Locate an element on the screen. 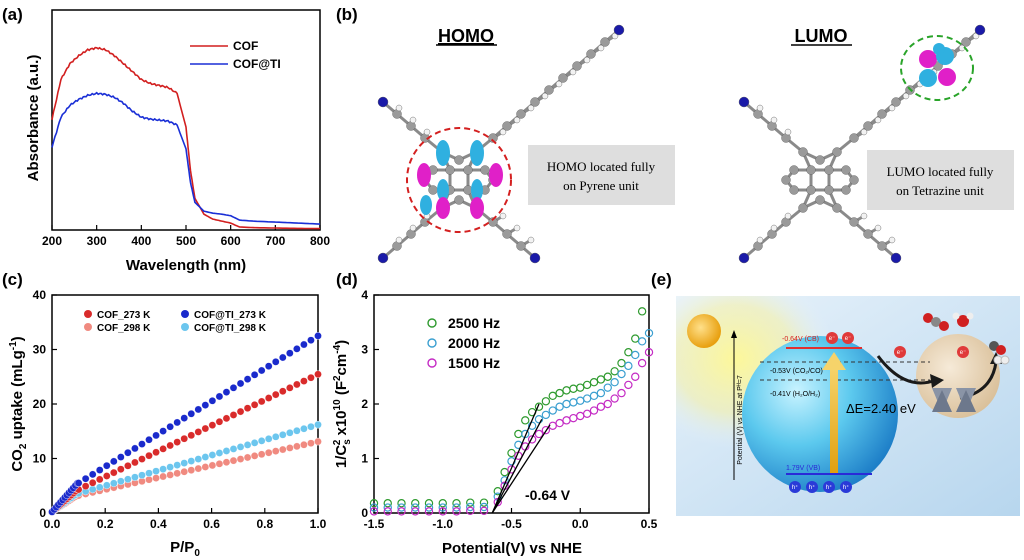  panel-label-b: (b) is located at coordinates (347, 14).